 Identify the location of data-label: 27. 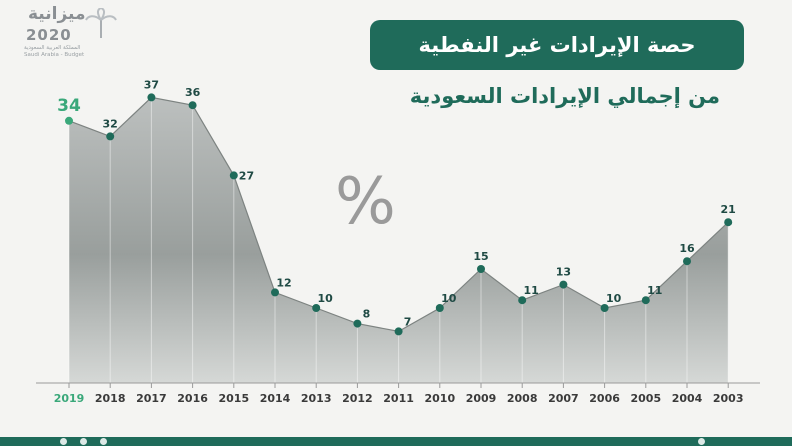
(246, 175).